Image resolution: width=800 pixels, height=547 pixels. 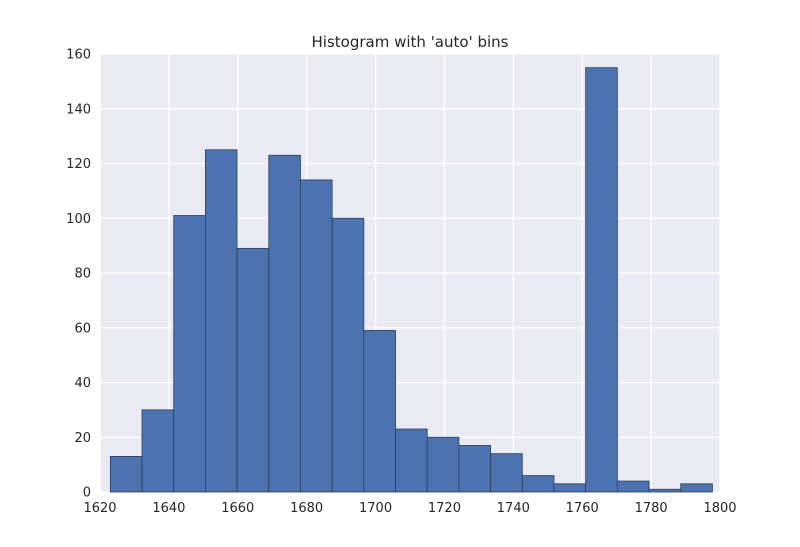 I want to click on x-tick-label-1780: 1780, so click(x=651, y=508).